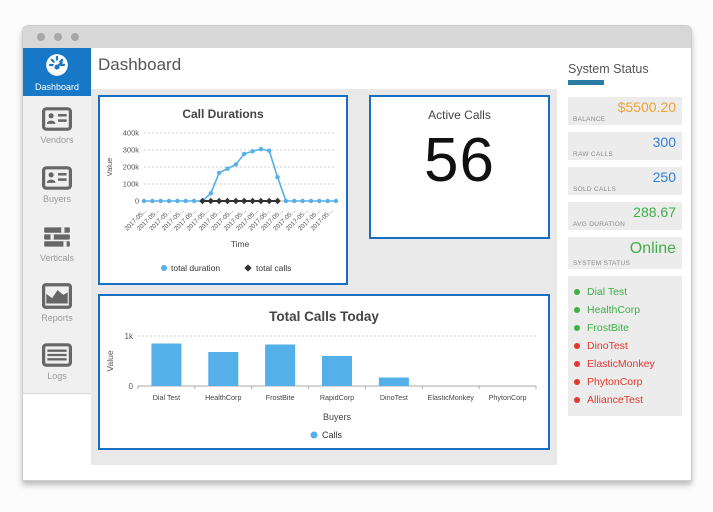 This screenshot has width=713, height=512. Describe the element at coordinates (280, 397) in the screenshot. I see `svg-text: FrostBite` at that location.